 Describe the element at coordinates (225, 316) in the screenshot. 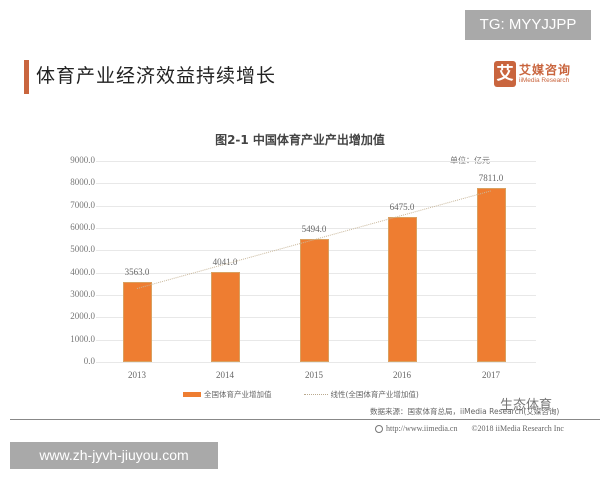

I see `bar-2014` at that location.